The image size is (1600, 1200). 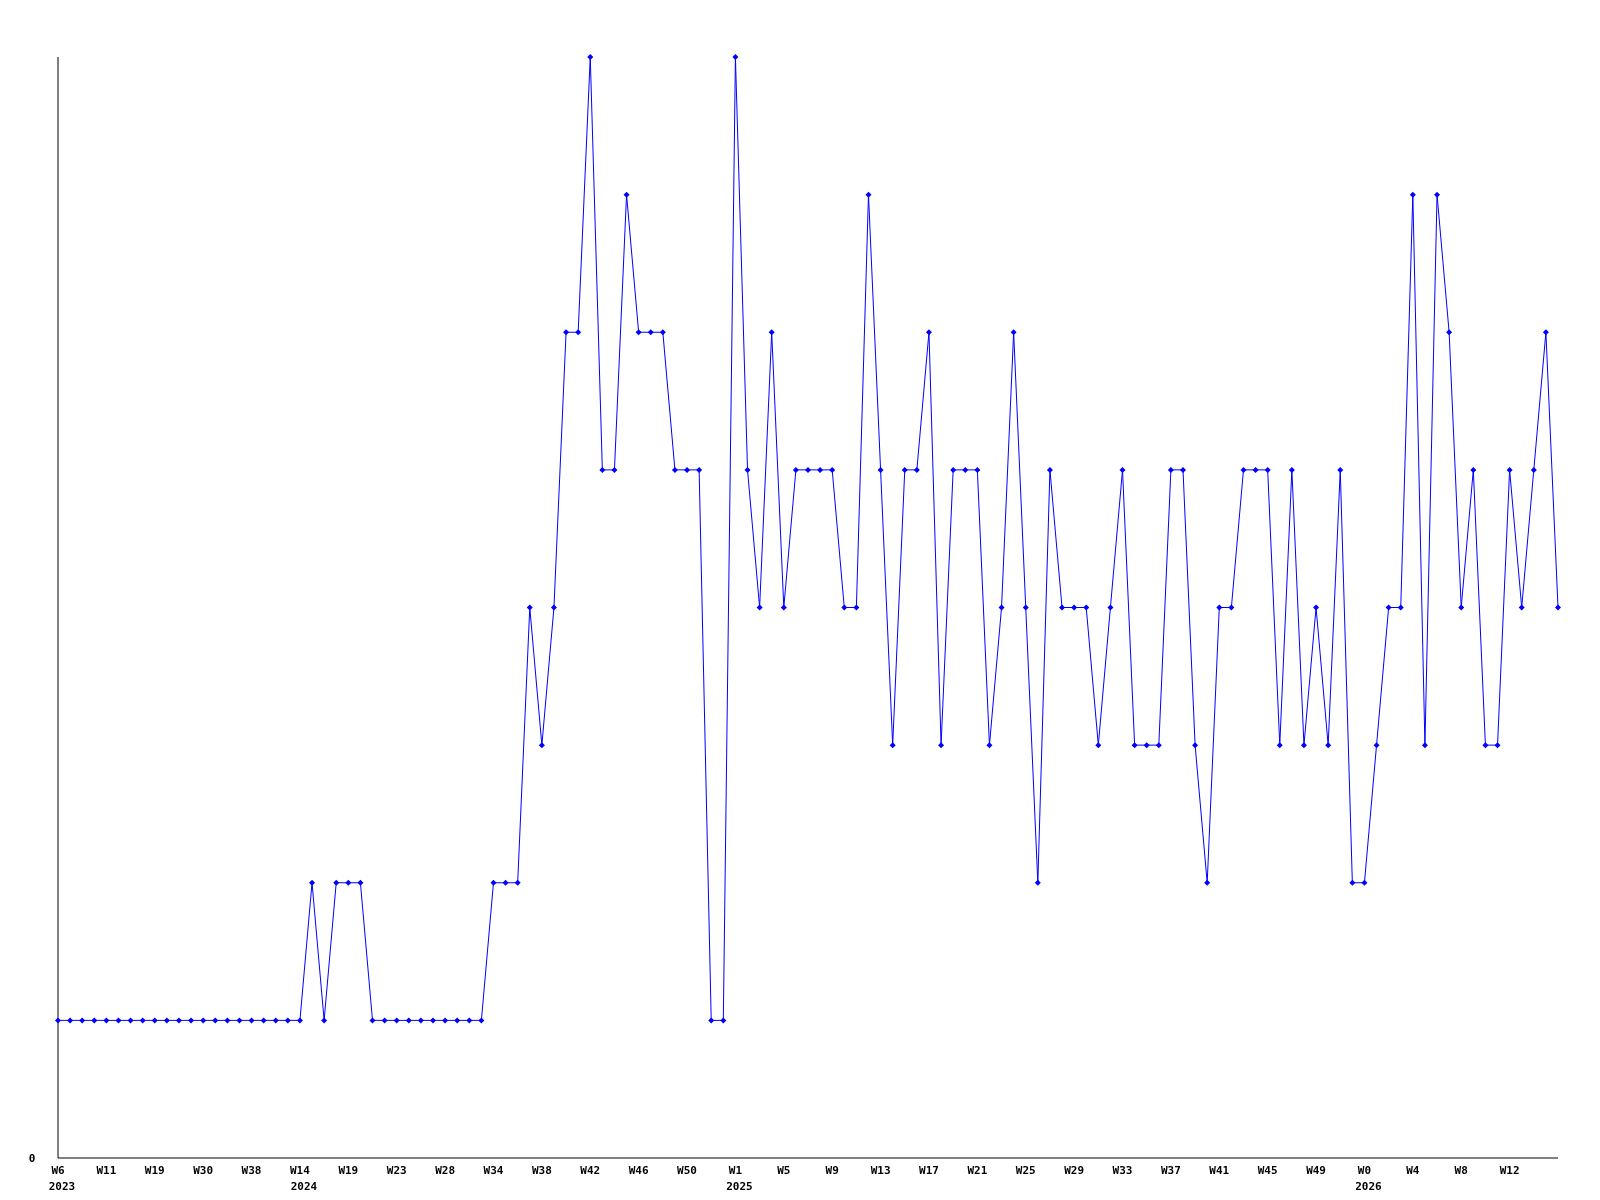 What do you see at coordinates (1122, 1170) in the screenshot?
I see `x-tick-label: W33` at bounding box center [1122, 1170].